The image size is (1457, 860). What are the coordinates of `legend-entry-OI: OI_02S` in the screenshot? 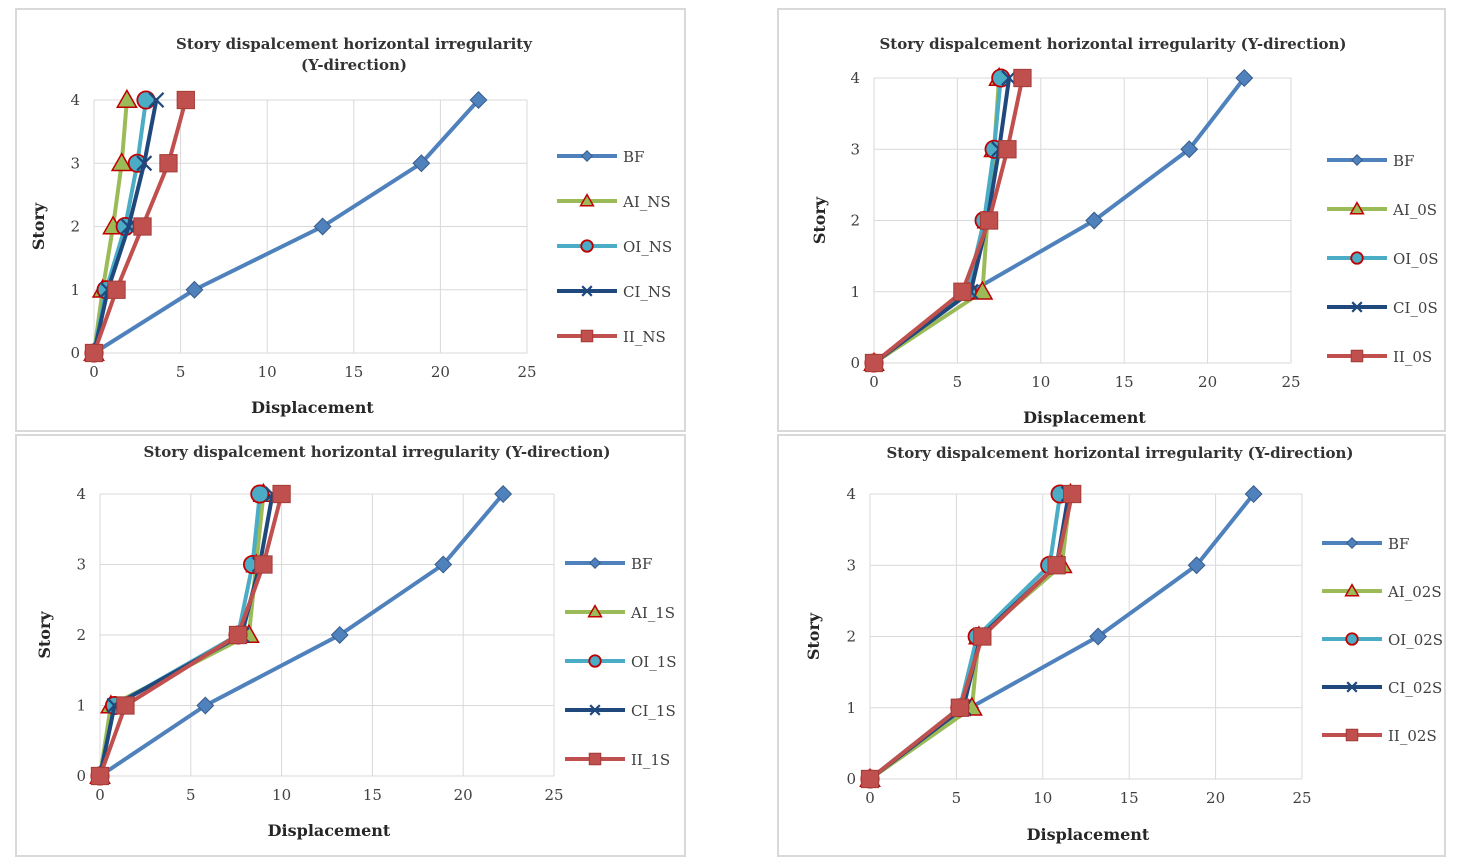 It's located at (1382, 640).